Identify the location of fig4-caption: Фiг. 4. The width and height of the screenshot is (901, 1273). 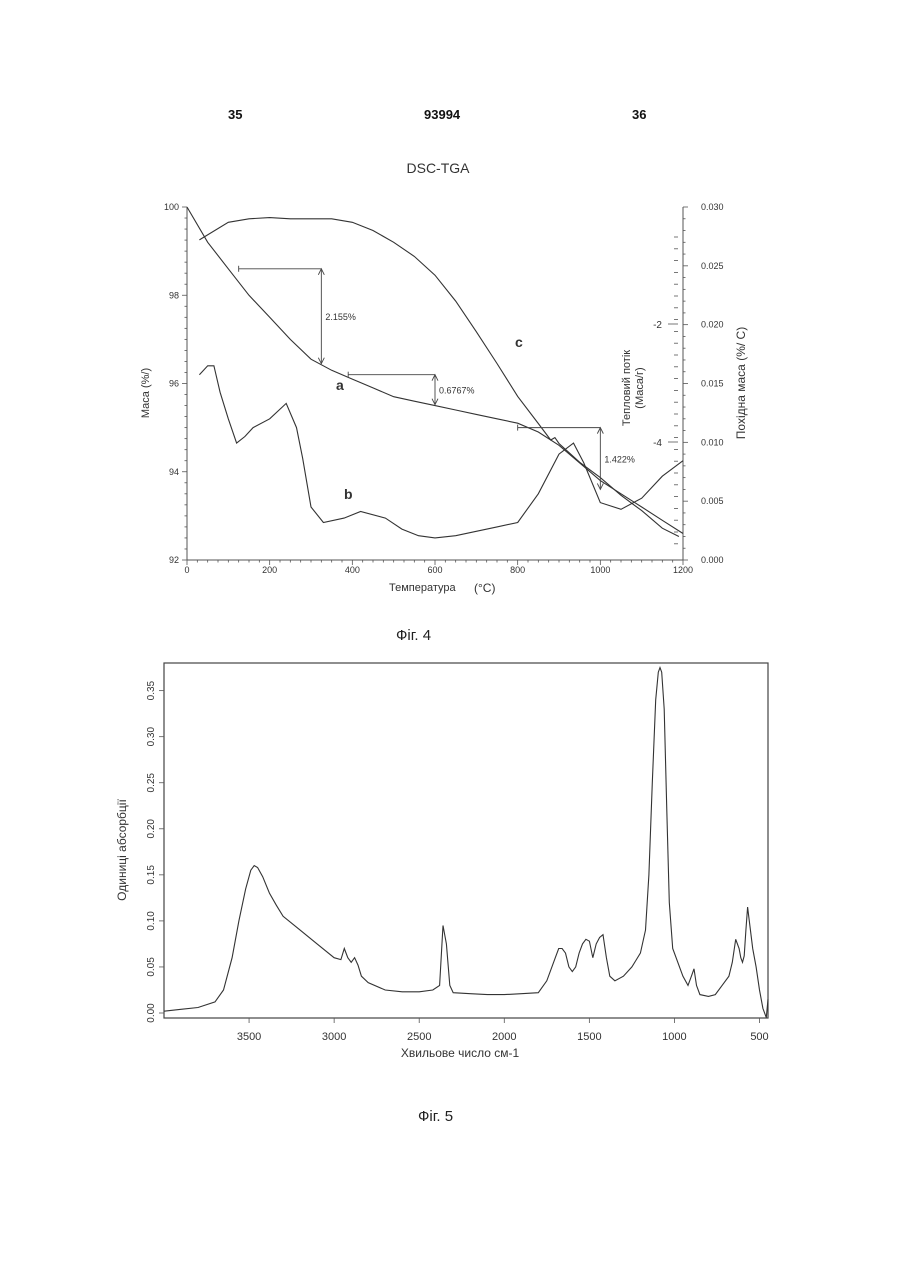
(413, 635).